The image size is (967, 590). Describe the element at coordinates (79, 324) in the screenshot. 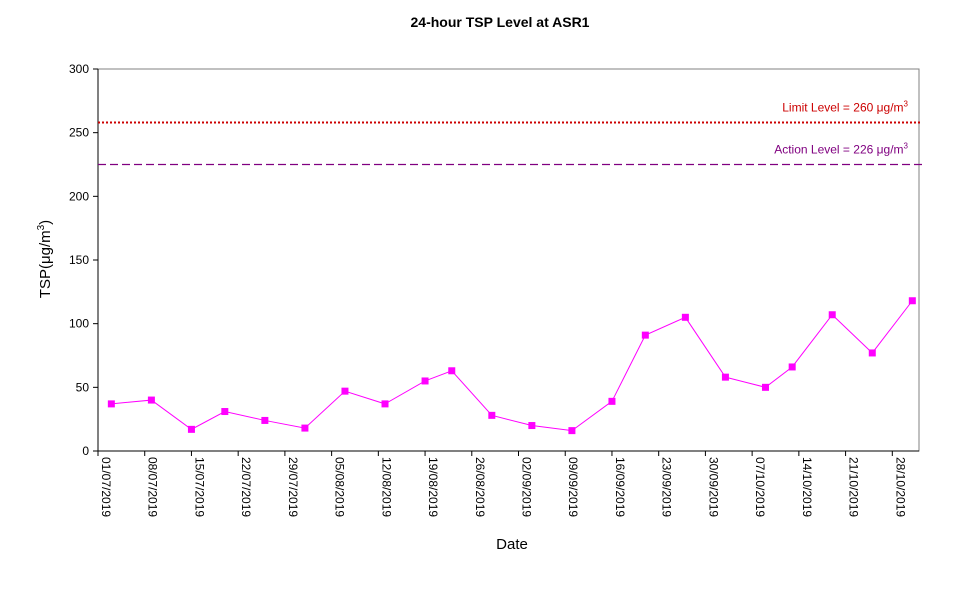

I see `y-tick-label: 100` at that location.